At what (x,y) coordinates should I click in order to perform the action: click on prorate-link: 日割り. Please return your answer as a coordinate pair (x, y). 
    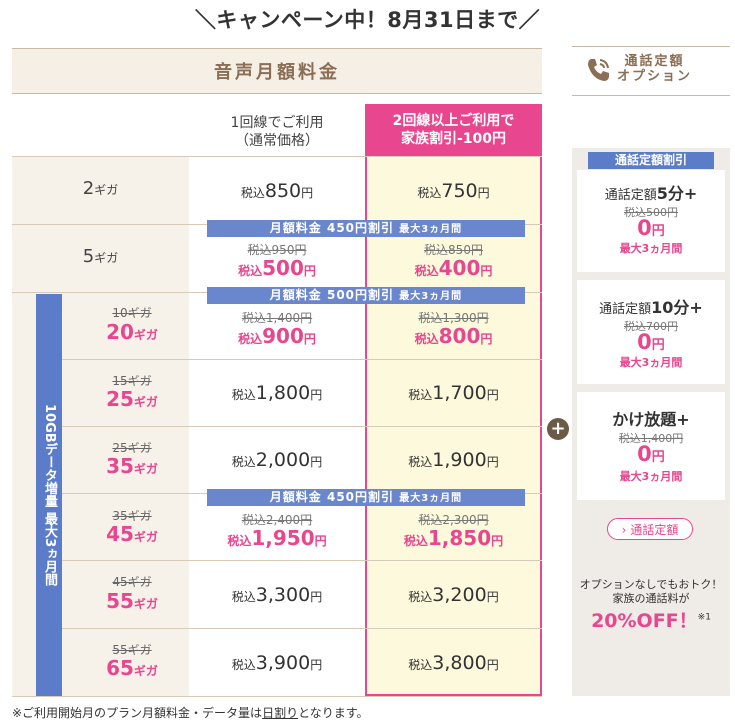
    Looking at the image, I should click on (280, 713).